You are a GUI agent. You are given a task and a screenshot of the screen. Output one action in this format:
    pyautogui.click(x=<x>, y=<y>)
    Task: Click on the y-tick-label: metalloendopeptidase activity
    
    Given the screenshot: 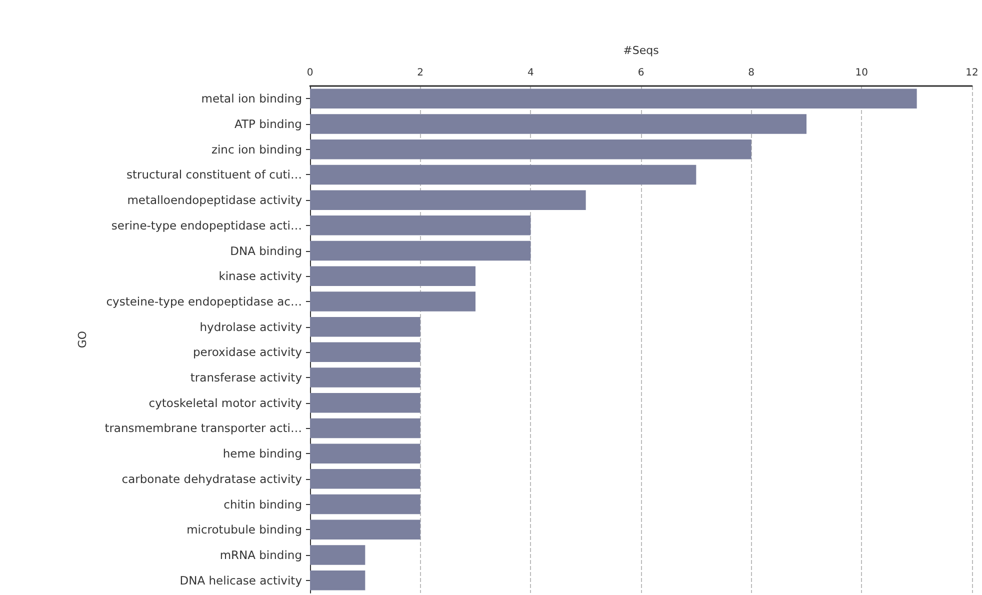 What is the action you would take?
    pyautogui.click(x=214, y=200)
    